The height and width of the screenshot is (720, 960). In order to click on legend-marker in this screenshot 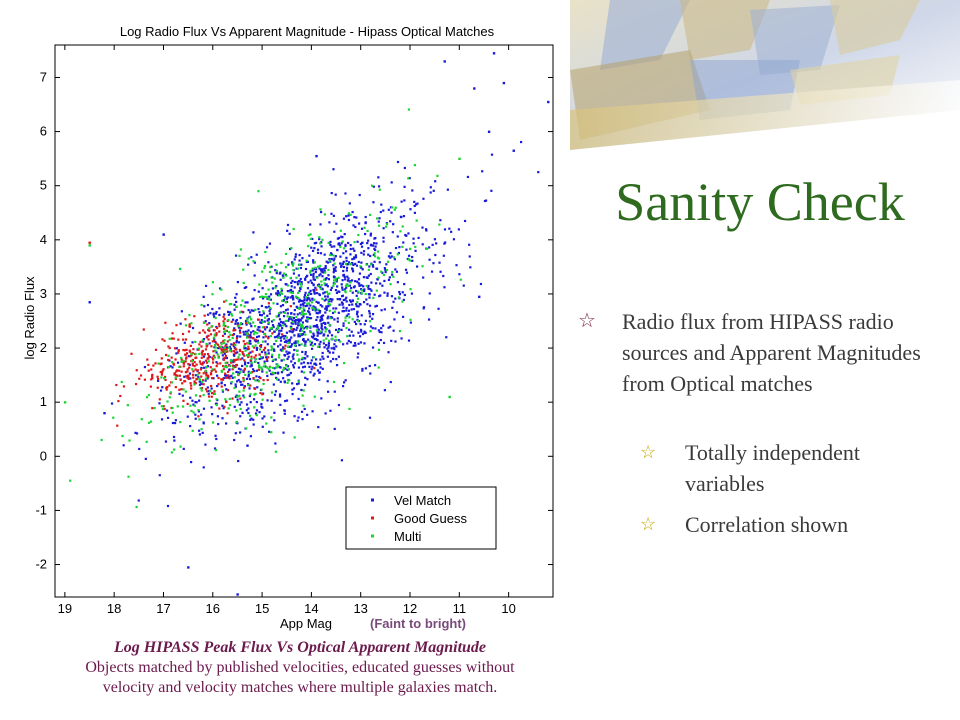, I will do `click(372, 536)`.